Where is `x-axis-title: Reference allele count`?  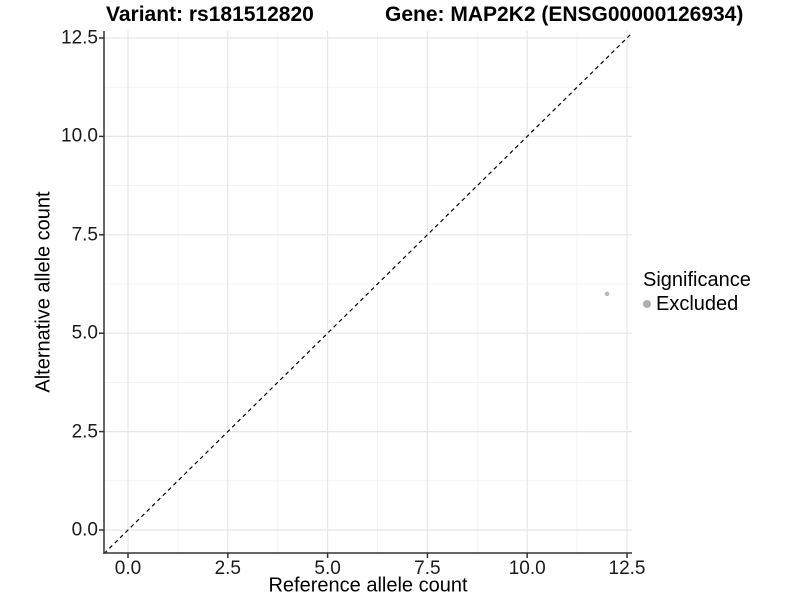 x-axis-title: Reference allele count is located at coordinates (368, 585).